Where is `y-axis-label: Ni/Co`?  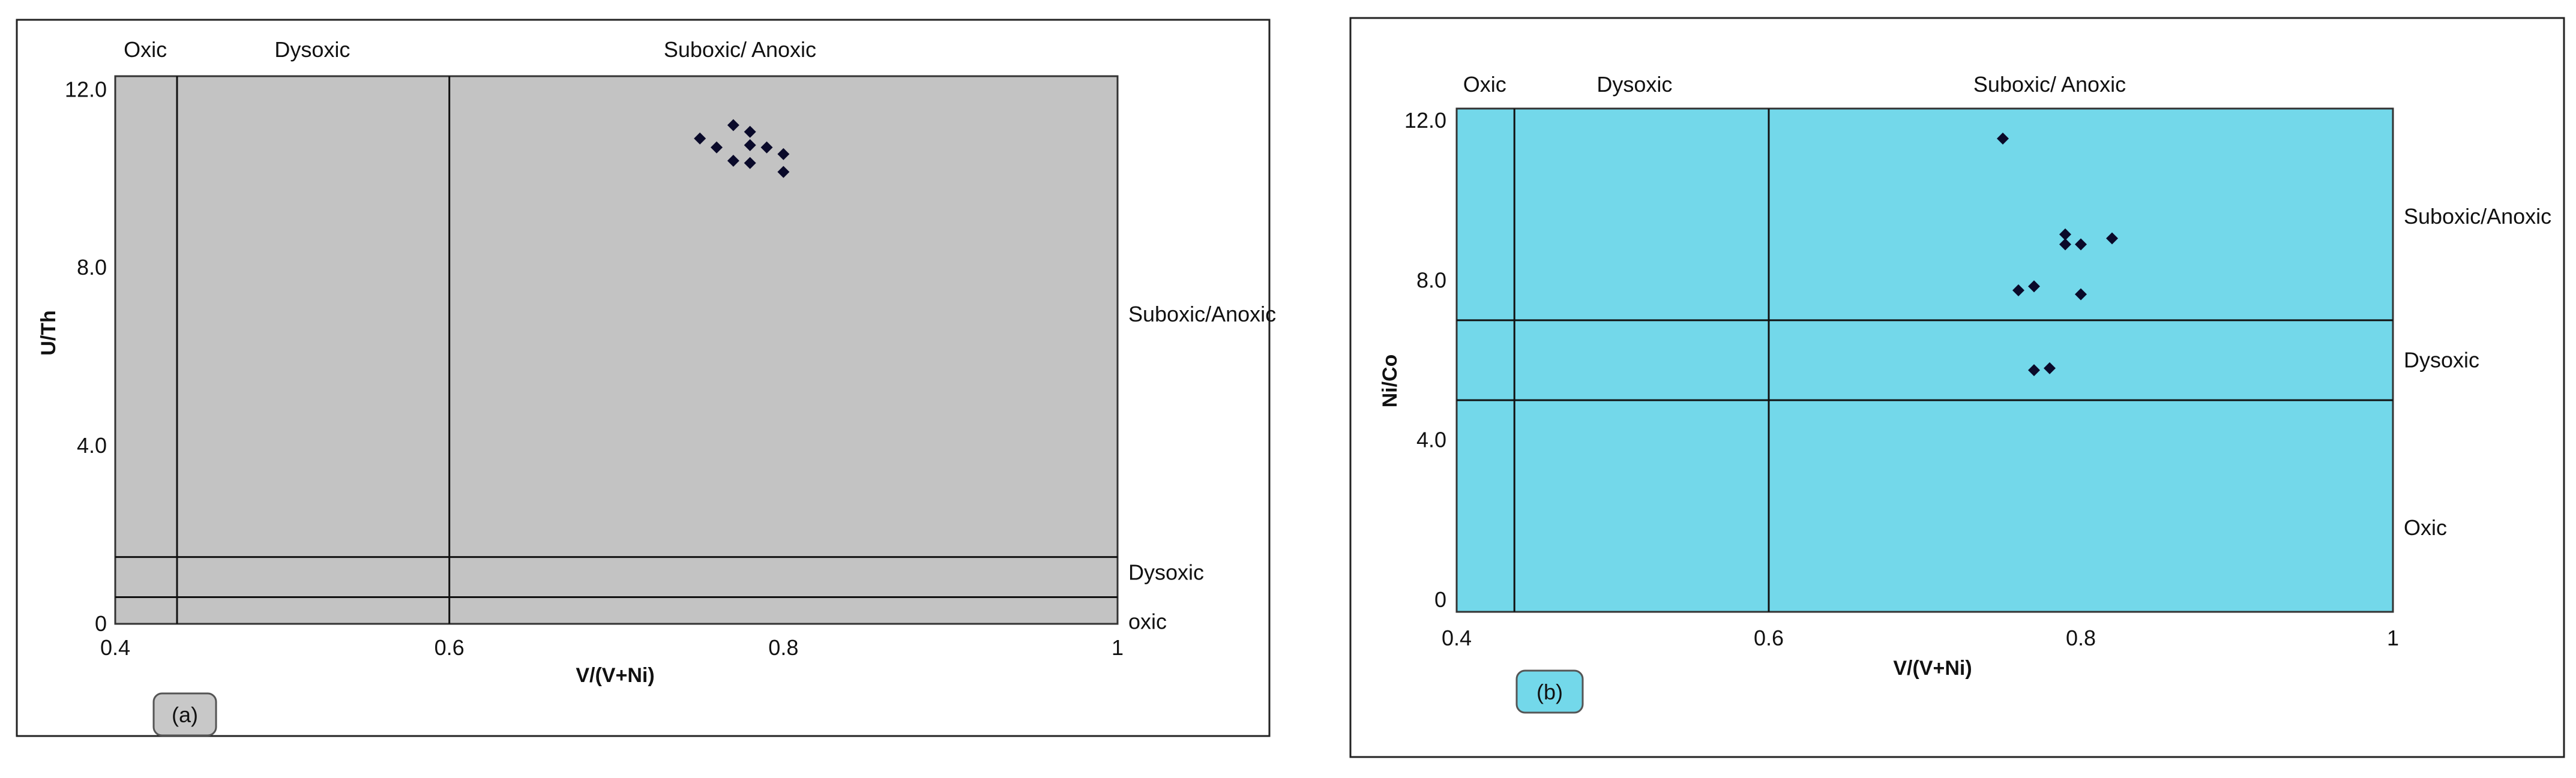
y-axis-label: Ni/Co is located at coordinates (1390, 381).